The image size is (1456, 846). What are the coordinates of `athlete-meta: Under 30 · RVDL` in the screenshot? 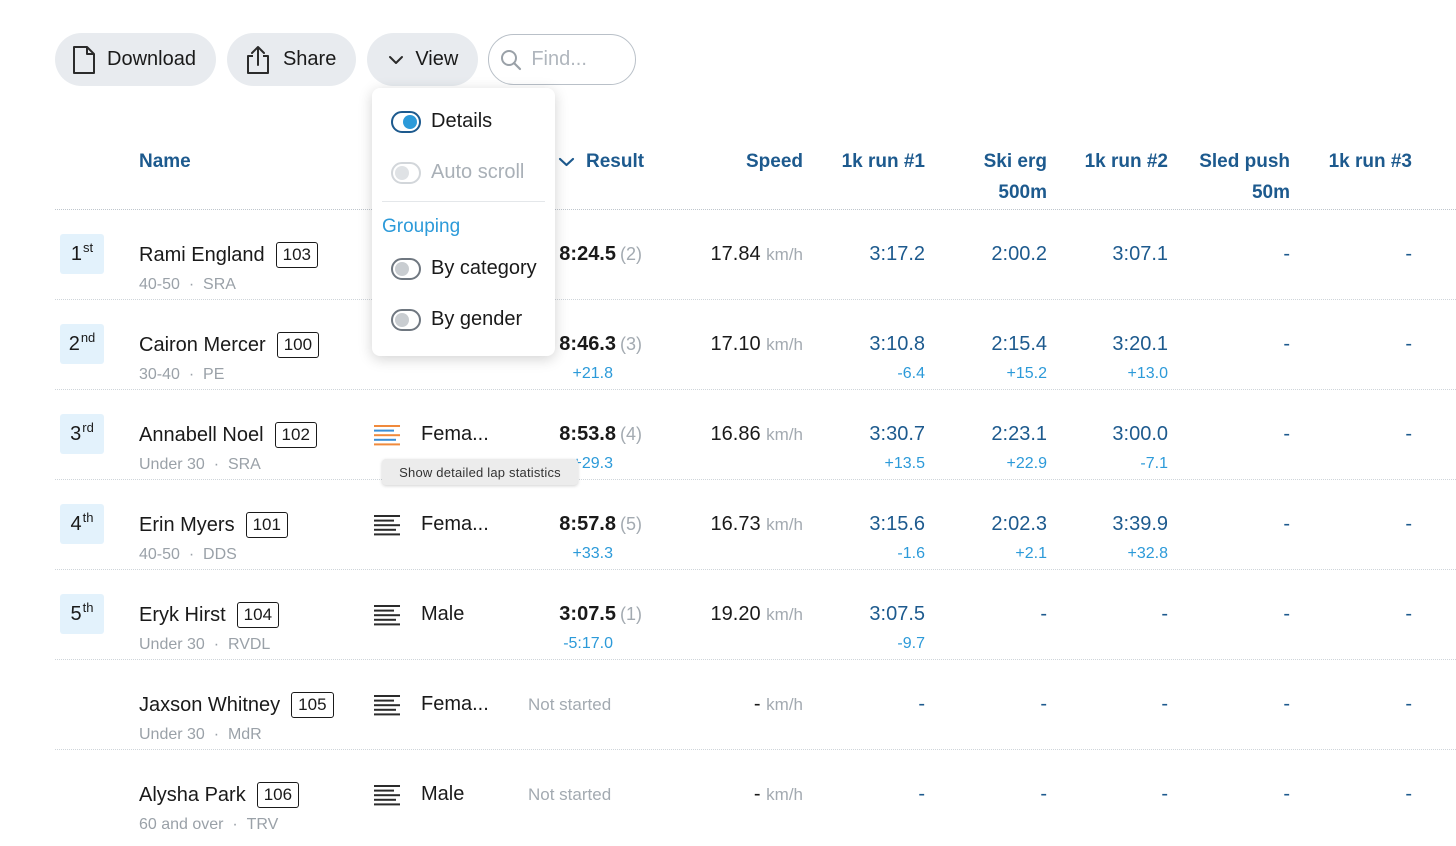 It's located at (205, 644).